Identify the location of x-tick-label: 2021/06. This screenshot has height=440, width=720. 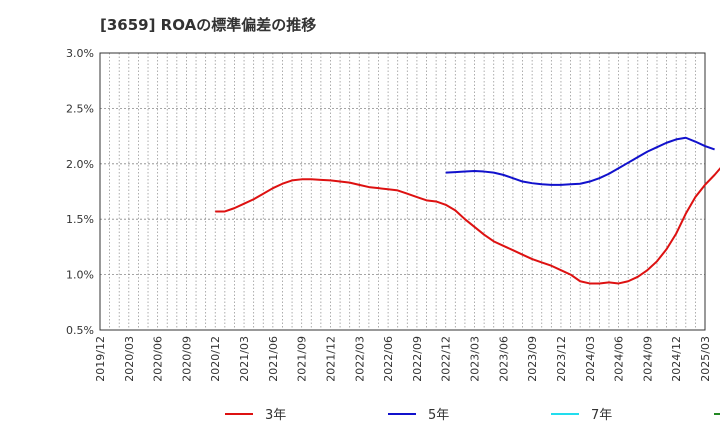
(273, 359).